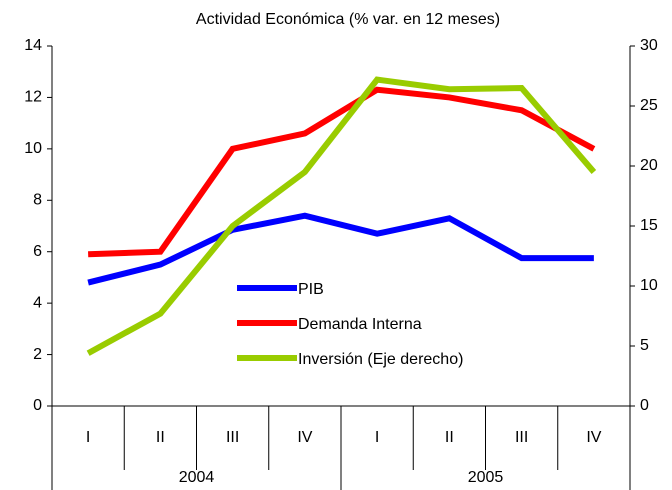 This screenshot has height=490, width=672. I want to click on y2-tick-label: 0, so click(644, 405).